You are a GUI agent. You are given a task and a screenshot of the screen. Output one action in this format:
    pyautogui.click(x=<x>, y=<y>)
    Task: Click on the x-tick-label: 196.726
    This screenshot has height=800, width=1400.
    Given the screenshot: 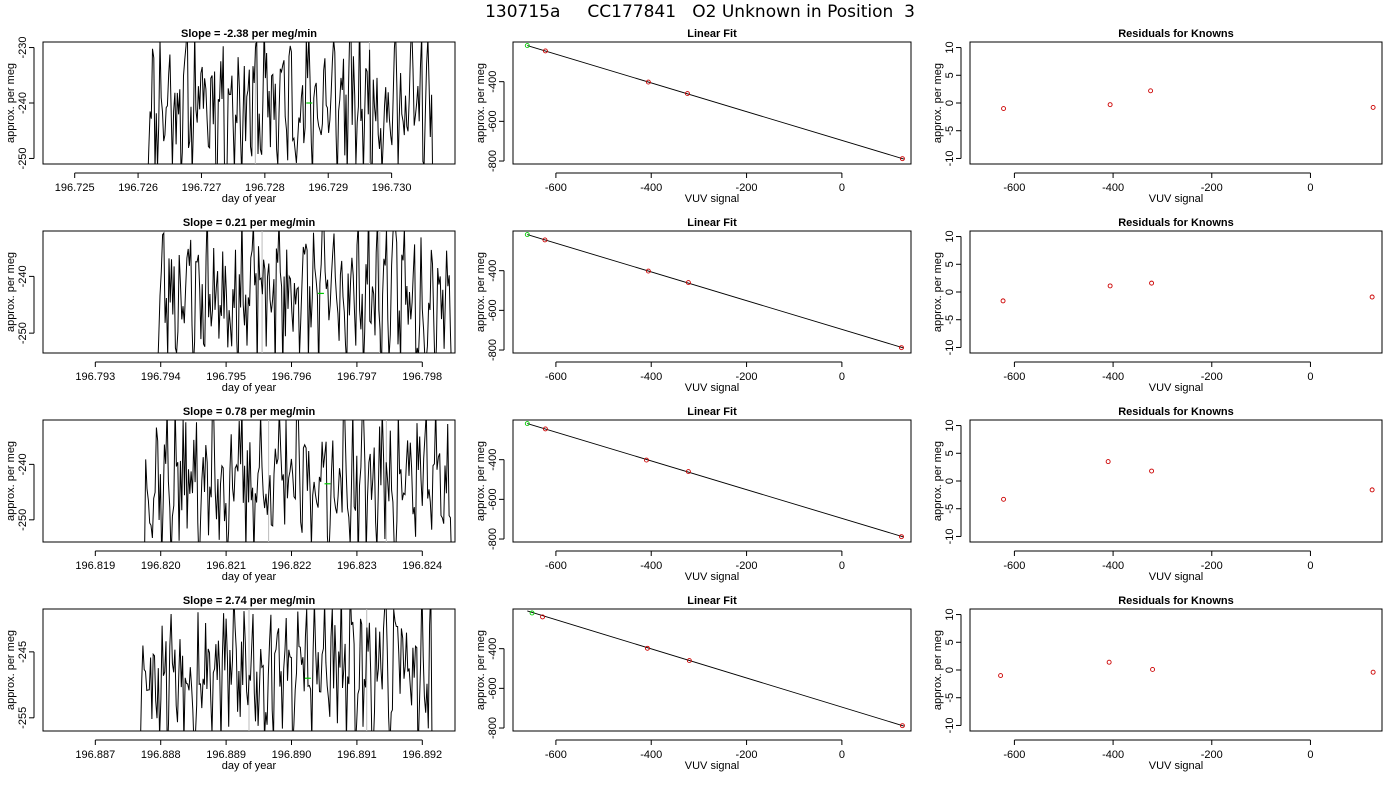 What is the action you would take?
    pyautogui.click(x=138, y=188)
    